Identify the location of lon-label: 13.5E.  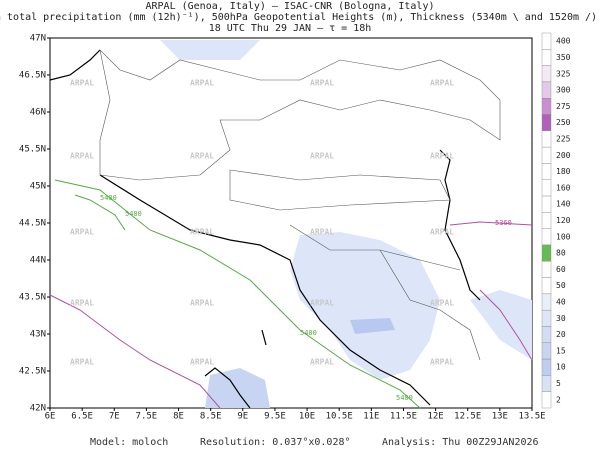
(531, 417).